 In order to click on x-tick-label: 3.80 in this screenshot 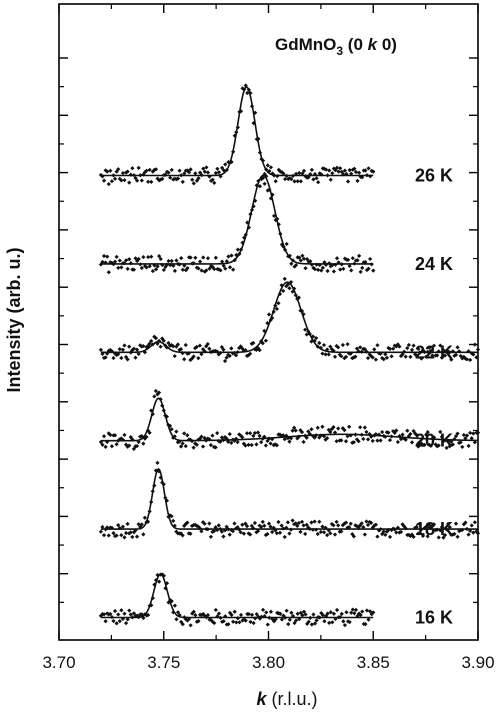, I will do `click(268, 662)`.